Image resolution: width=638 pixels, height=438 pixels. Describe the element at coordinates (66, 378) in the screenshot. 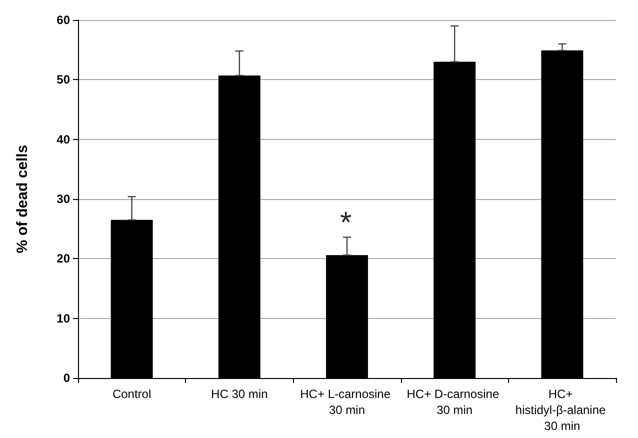

I see `y-tick-label: 0` at that location.